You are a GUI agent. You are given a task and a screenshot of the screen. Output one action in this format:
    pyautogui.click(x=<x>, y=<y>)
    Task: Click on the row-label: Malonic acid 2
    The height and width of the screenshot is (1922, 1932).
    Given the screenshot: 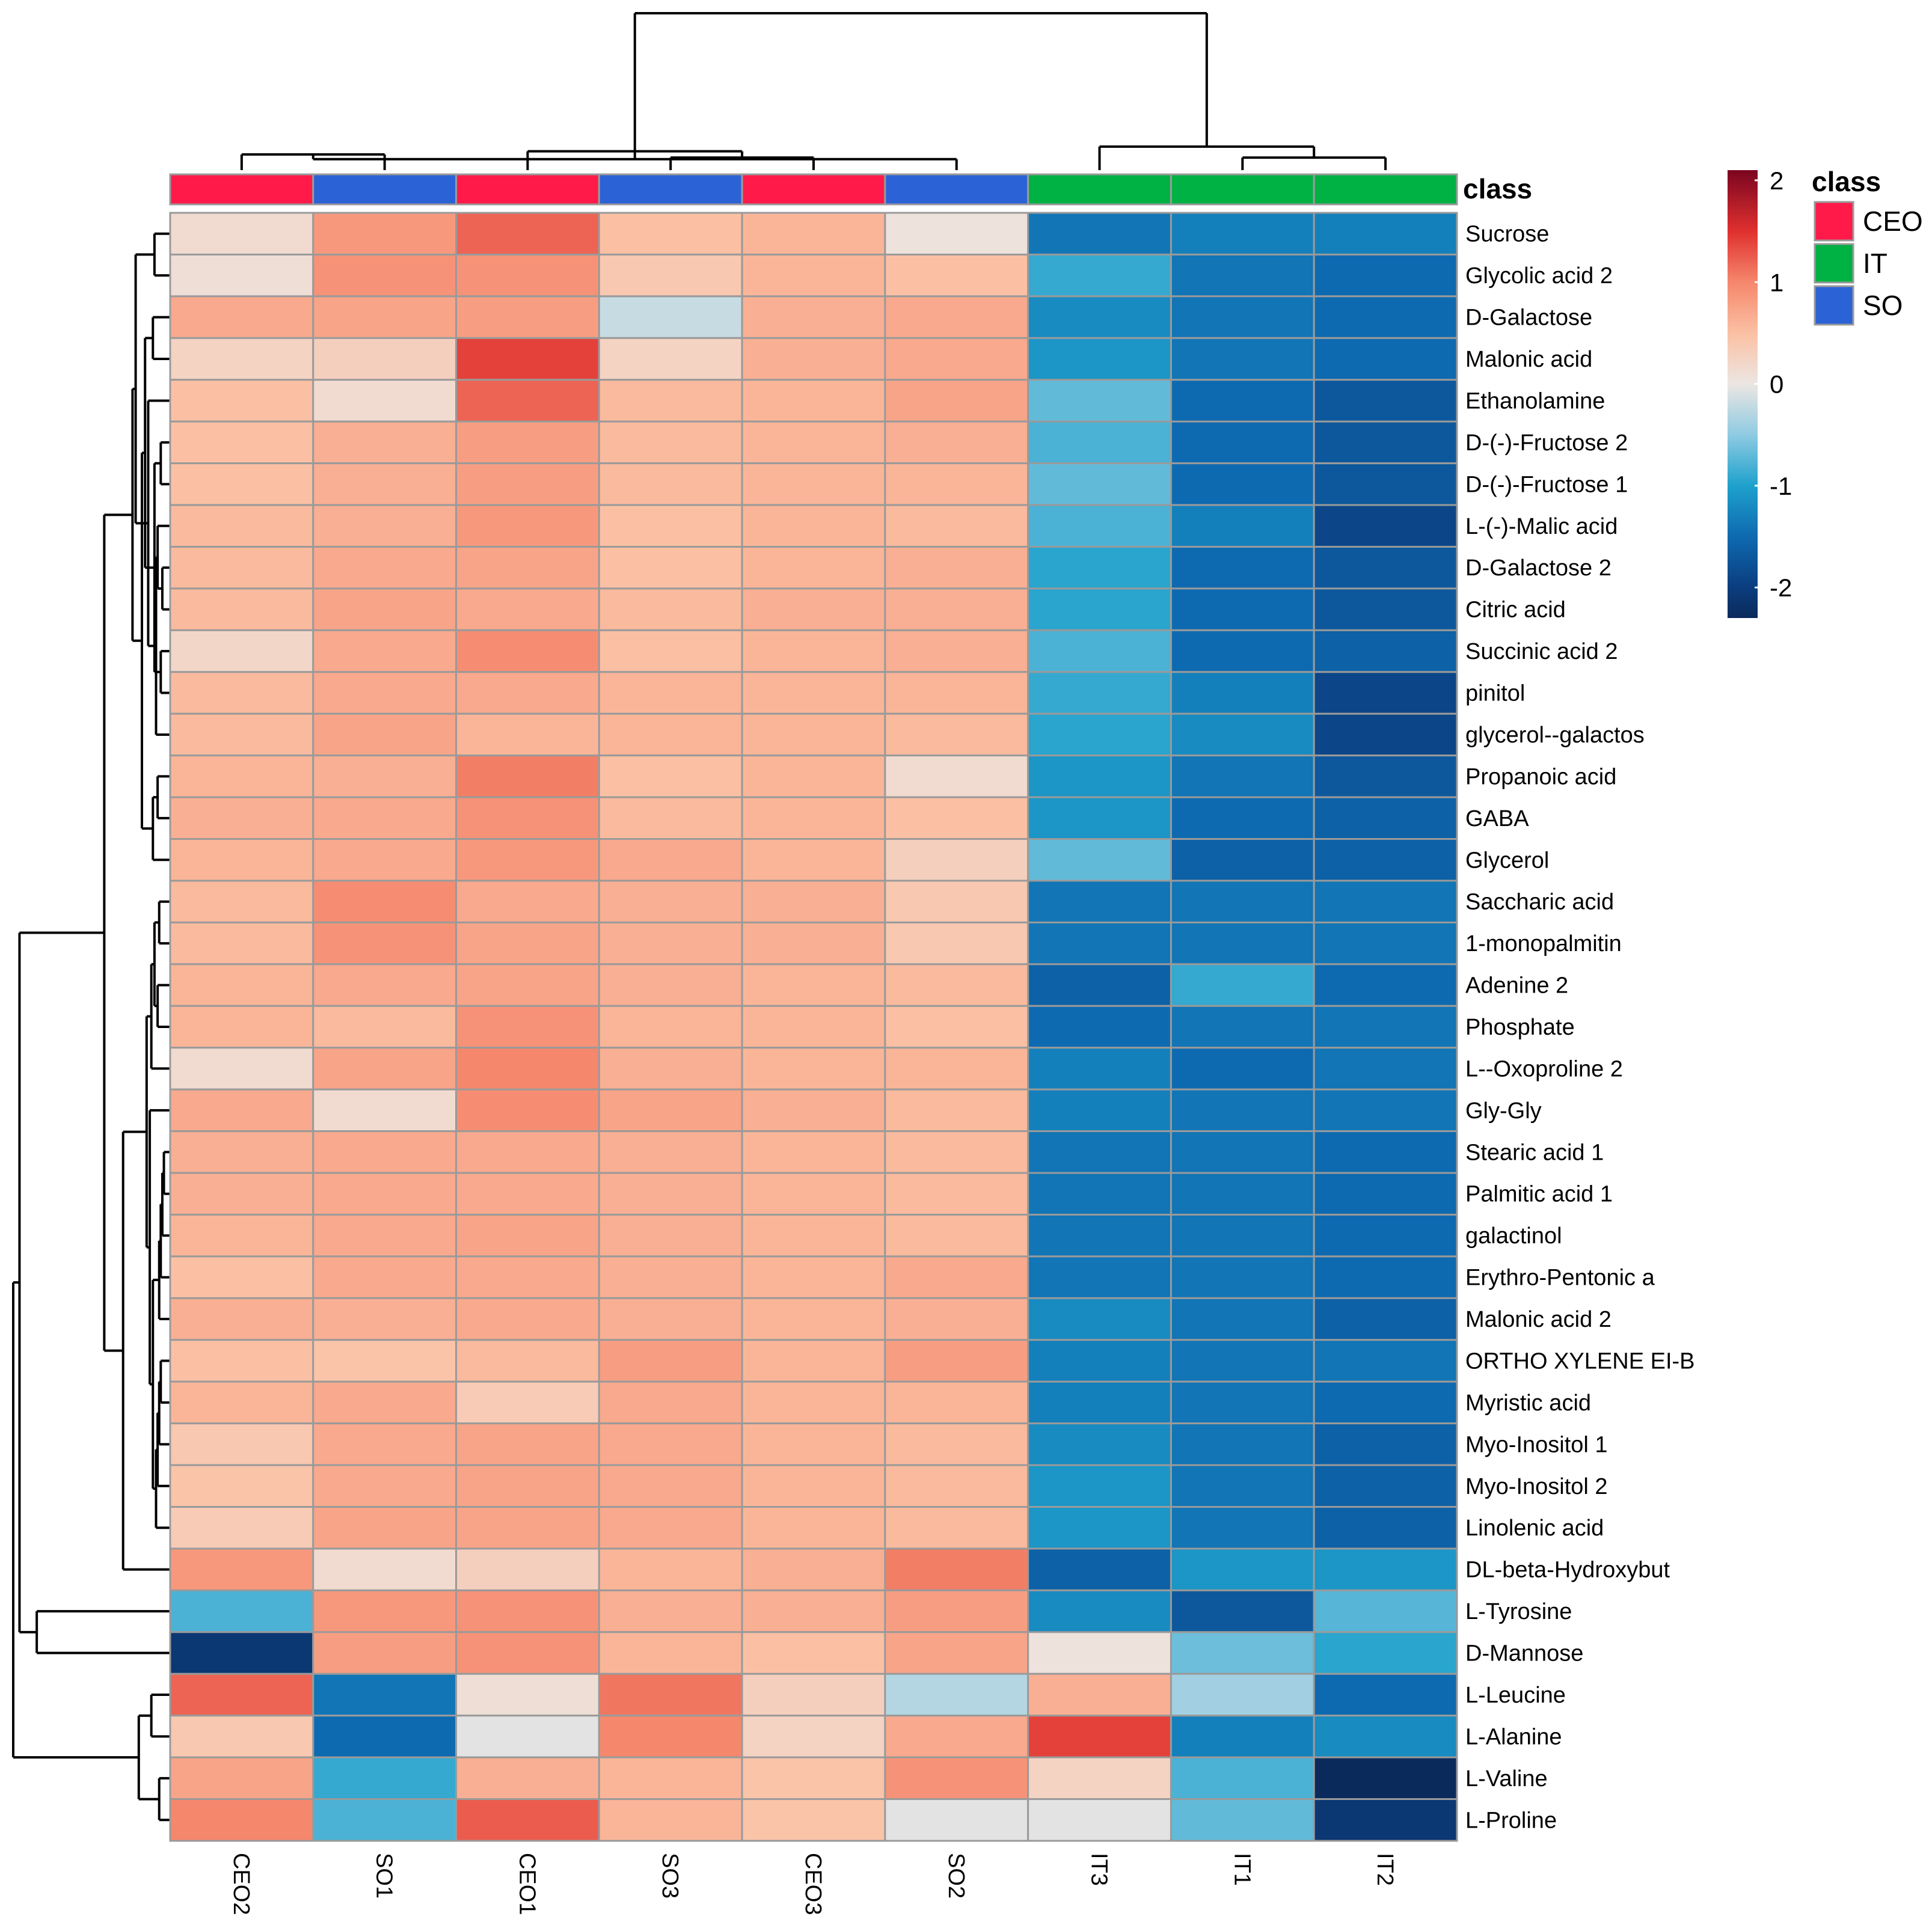 What is the action you would take?
    pyautogui.click(x=1538, y=1319)
    